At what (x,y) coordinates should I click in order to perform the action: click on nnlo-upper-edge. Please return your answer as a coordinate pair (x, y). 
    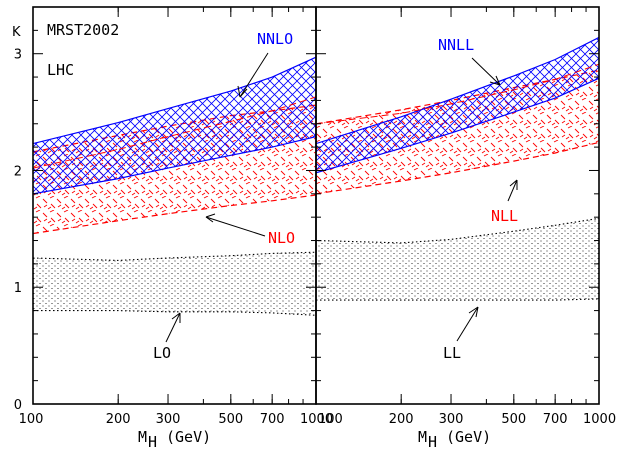
    Looking at the image, I should click on (174, 100).